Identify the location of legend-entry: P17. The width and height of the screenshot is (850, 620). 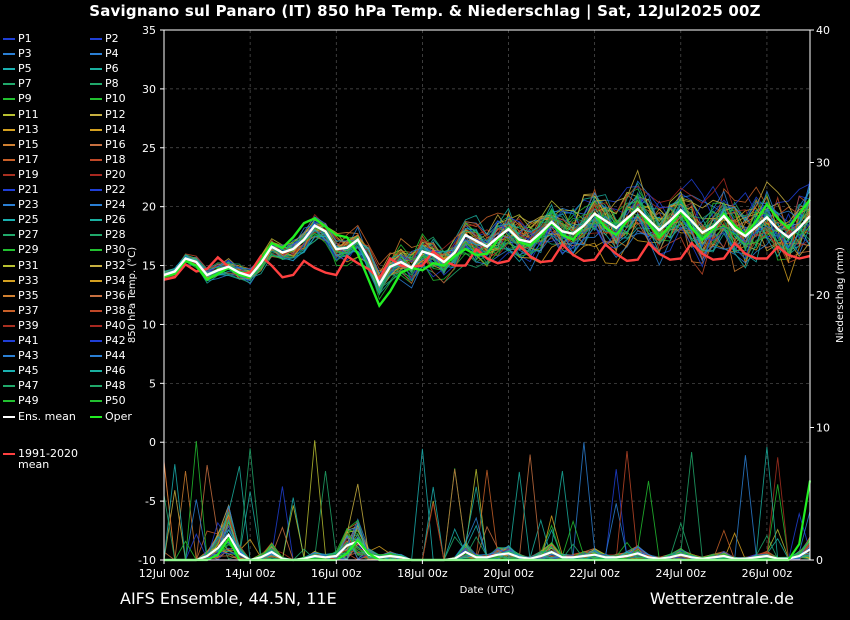
(21, 160).